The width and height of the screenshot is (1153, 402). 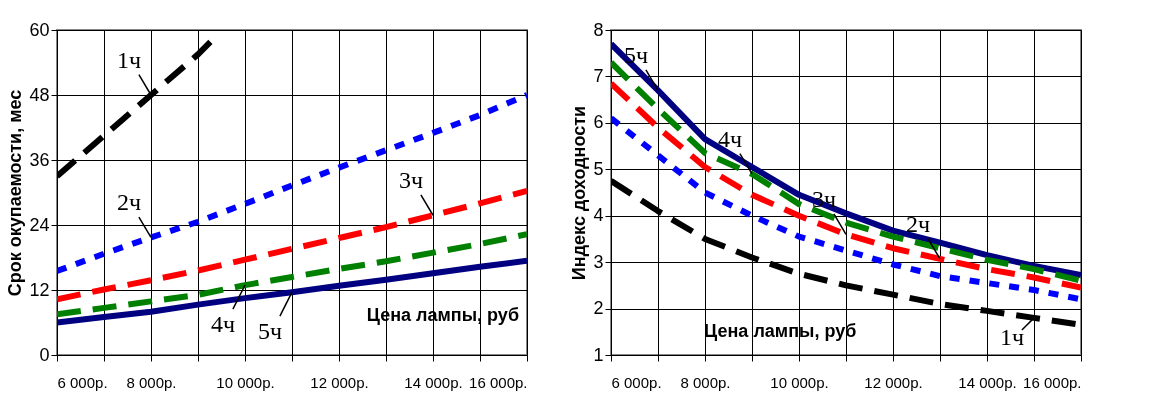 I want to click on y-tick-label: 36, so click(x=39, y=159).